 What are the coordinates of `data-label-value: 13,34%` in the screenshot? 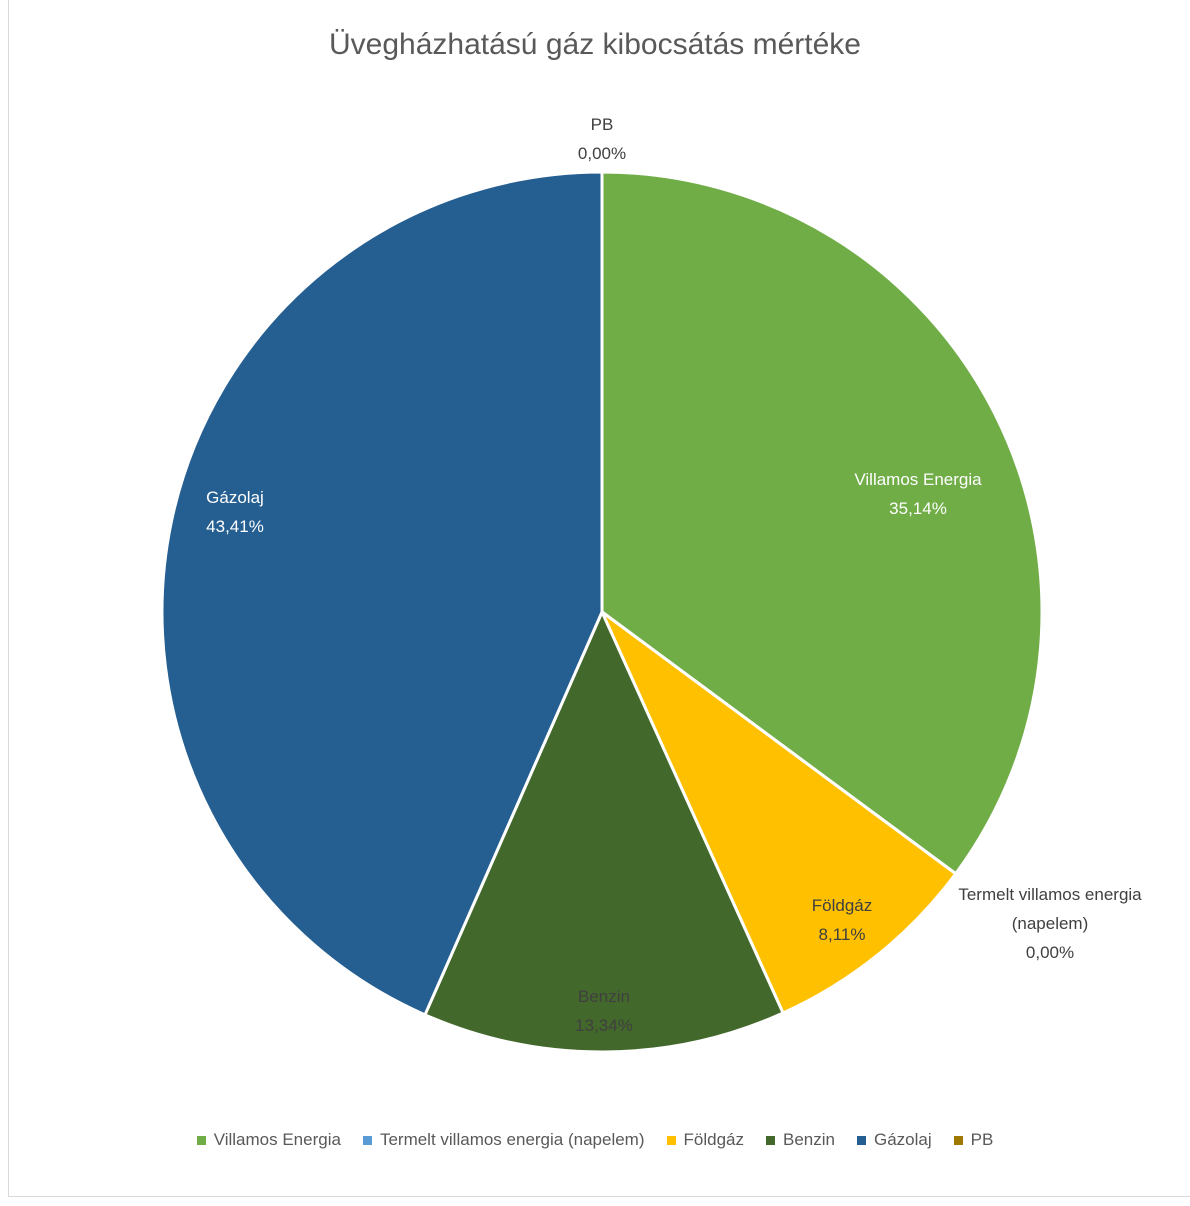 It's located at (604, 1025).